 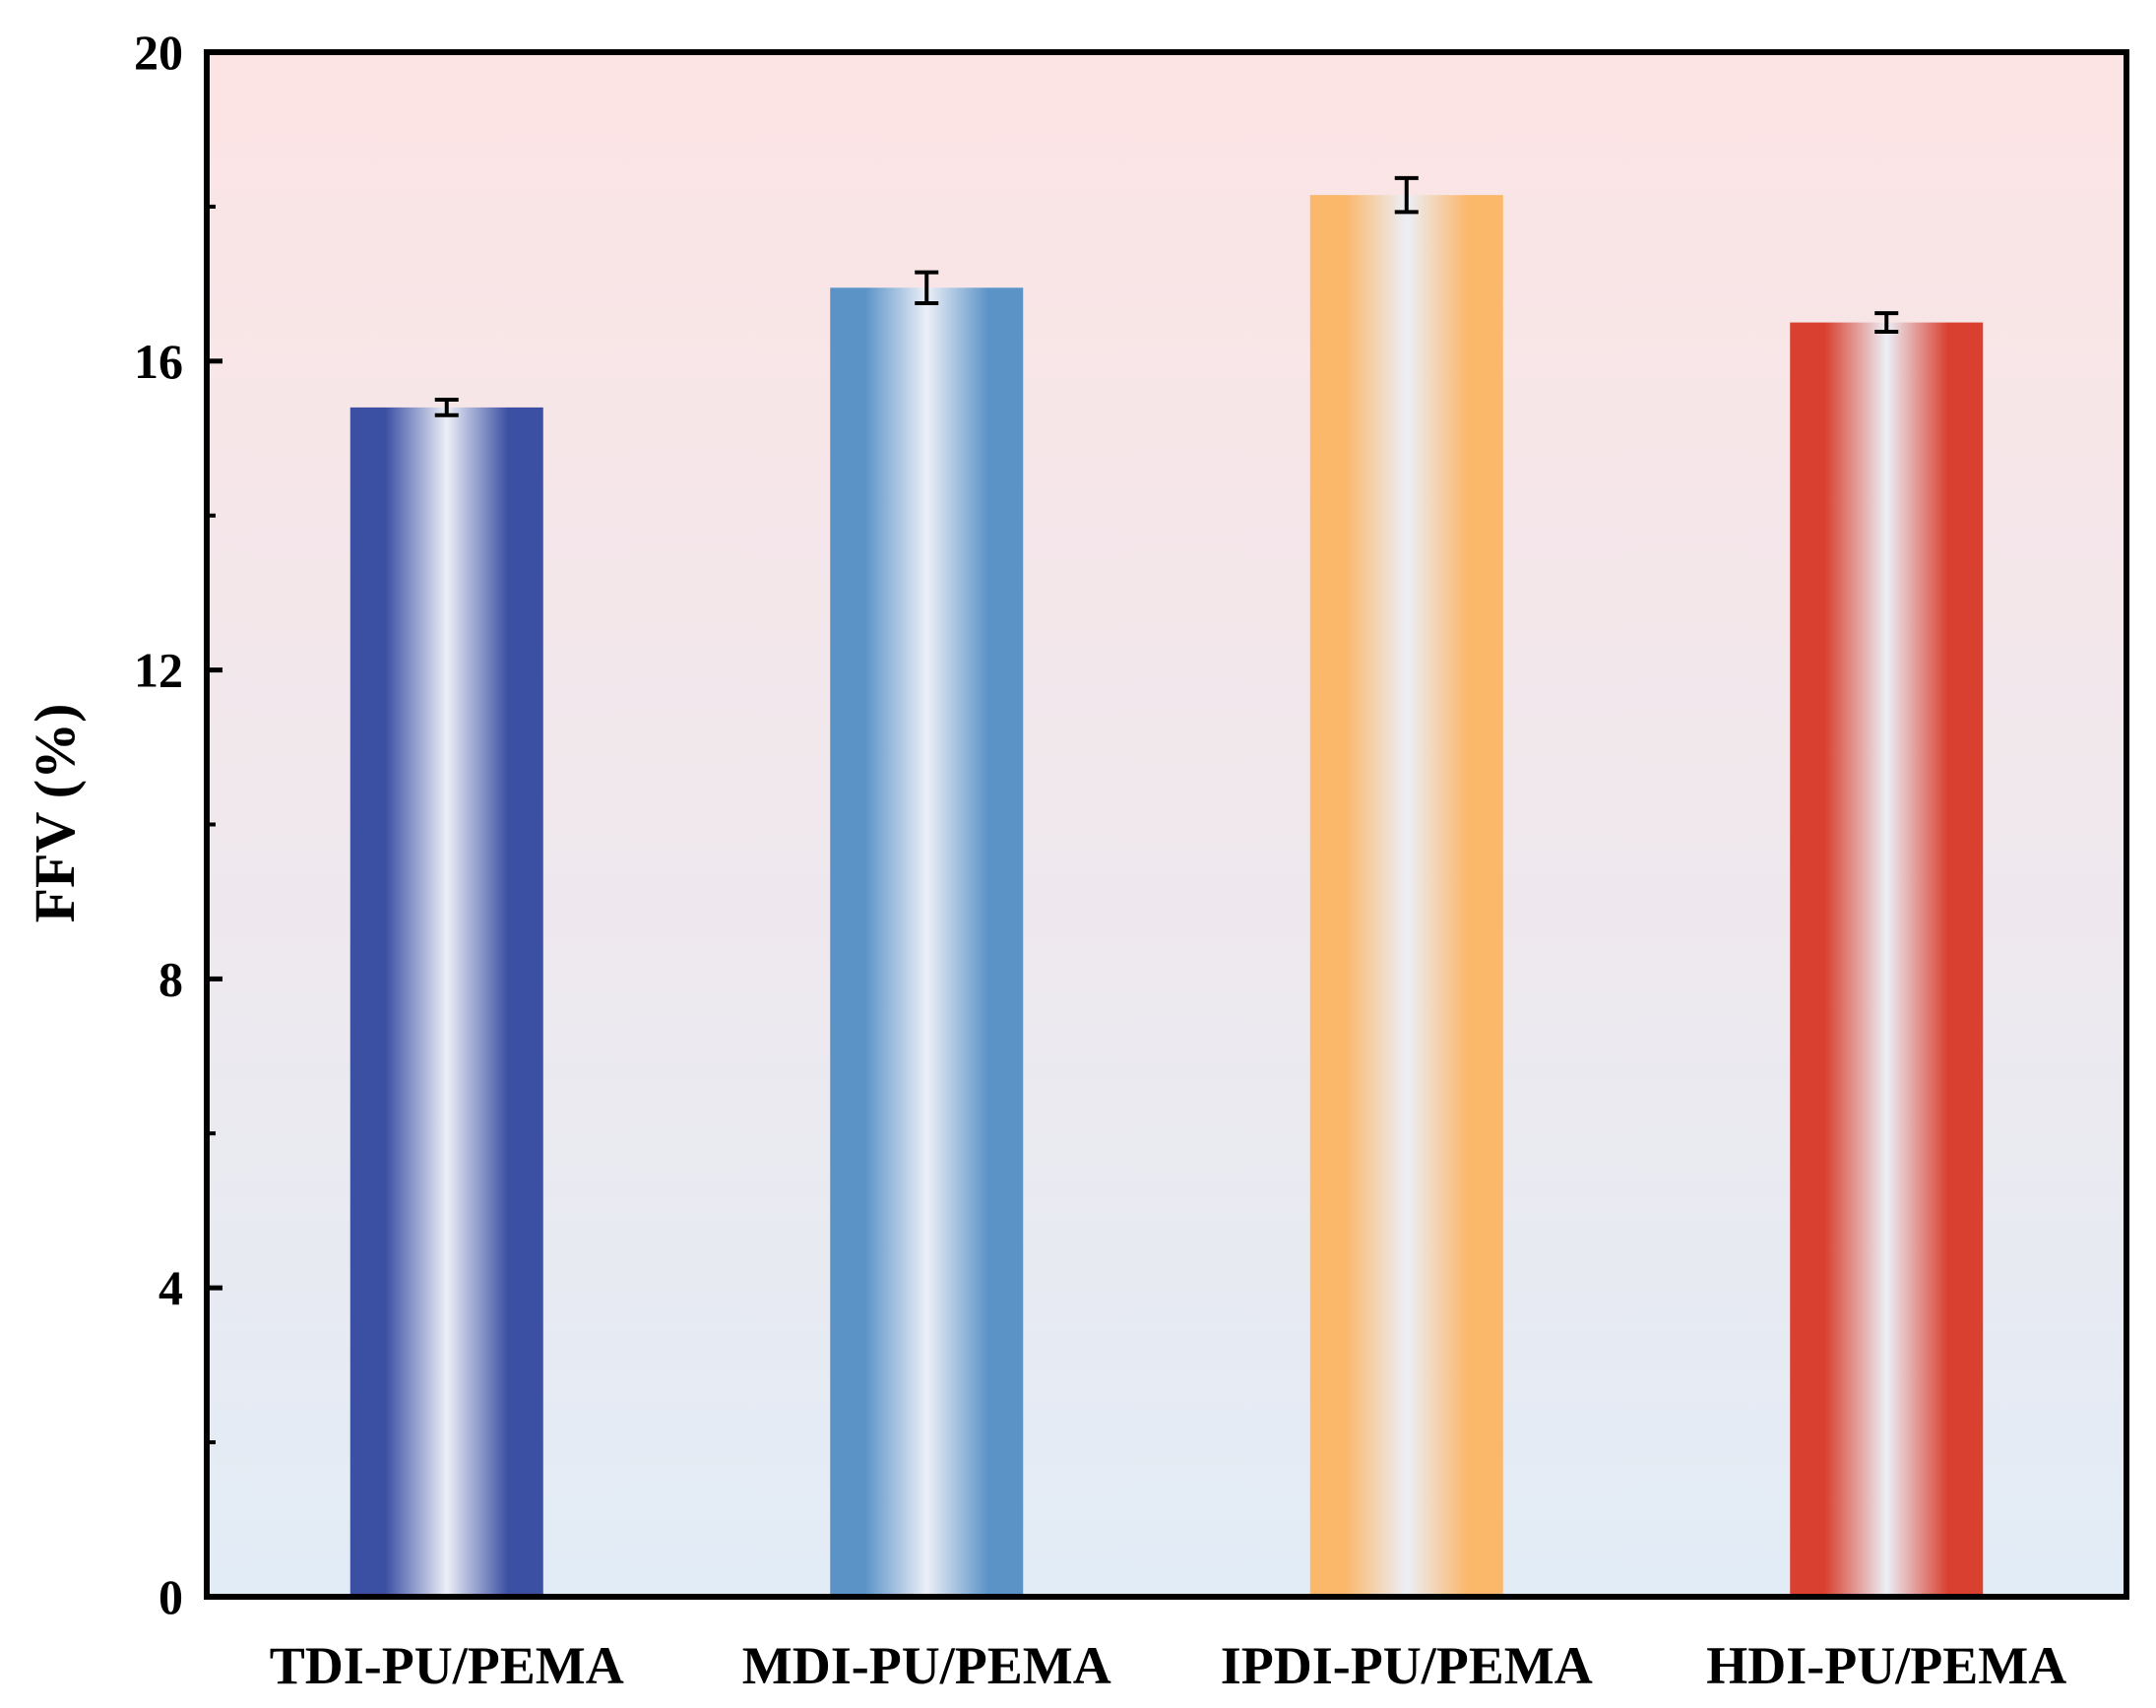 What do you see at coordinates (215, 824) in the screenshot?
I see `y-axis-ticks` at bounding box center [215, 824].